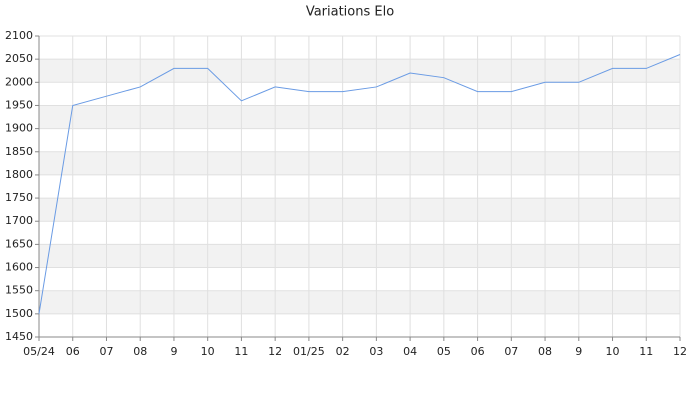 The image size is (700, 404). Describe the element at coordinates (19, 81) in the screenshot. I see `y-tick-label: 2000` at that location.